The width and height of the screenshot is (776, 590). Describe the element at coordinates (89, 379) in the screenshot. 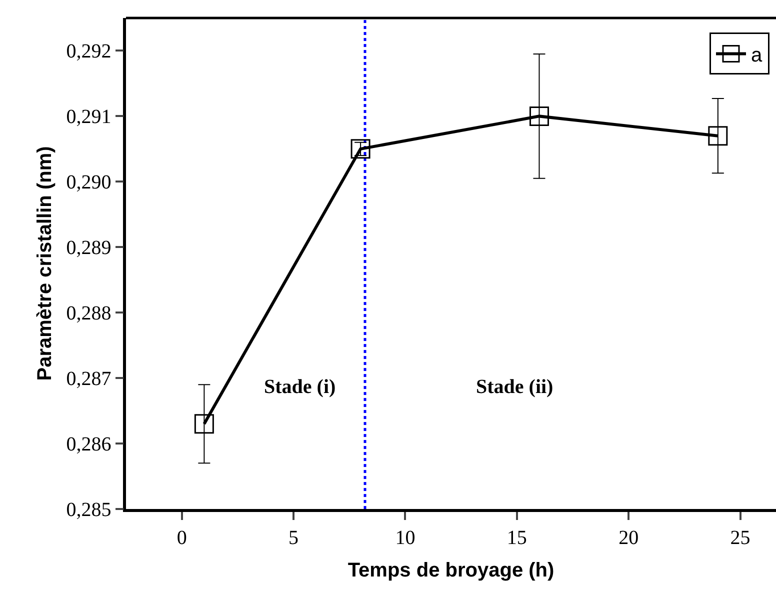

I see `y-tick-label: 0,287` at that location.